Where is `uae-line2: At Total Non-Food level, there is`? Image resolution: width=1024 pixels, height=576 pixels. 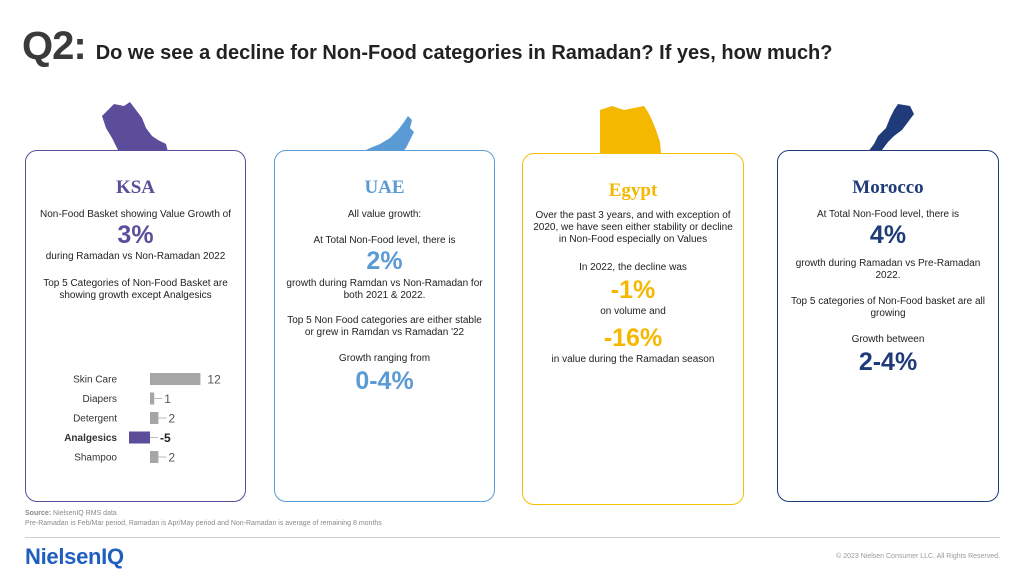 uae-line2: At Total Non-Food level, there is is located at coordinates (384, 240).